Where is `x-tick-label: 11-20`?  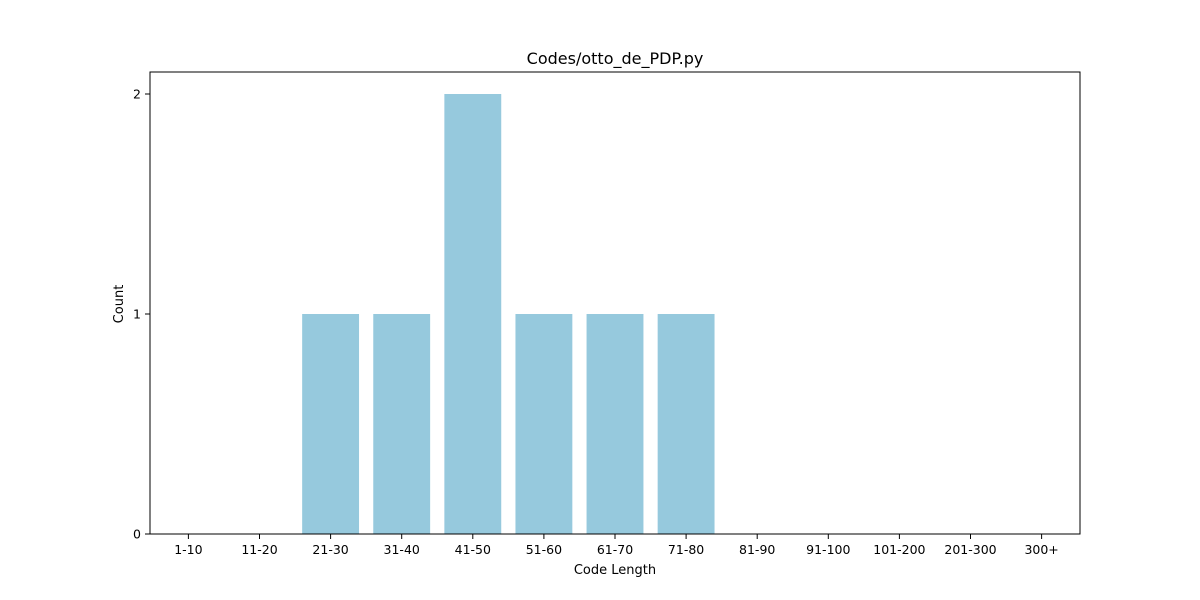 x-tick-label: 11-20 is located at coordinates (259, 549).